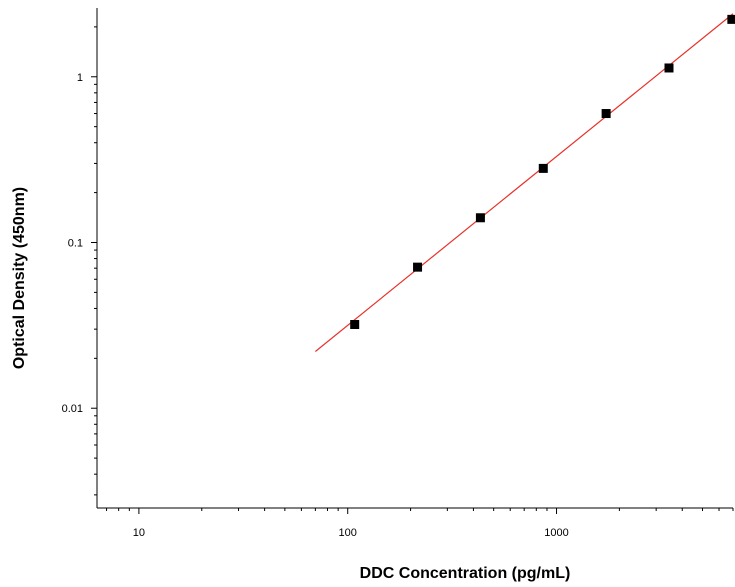 The width and height of the screenshot is (735, 587). What do you see at coordinates (72, 409) in the screenshot?
I see `y-tick-label: 0.01` at bounding box center [72, 409].